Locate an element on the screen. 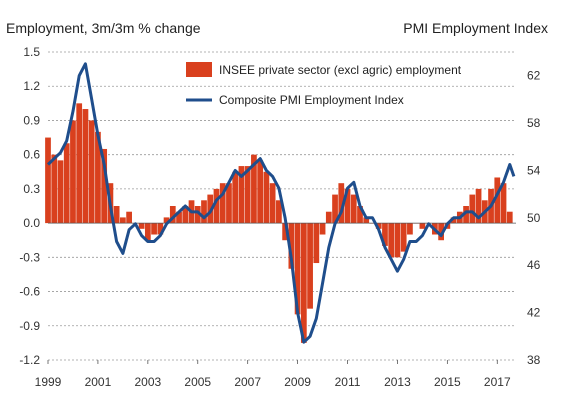  left-tick-label: -0.6 is located at coordinates (29, 292).